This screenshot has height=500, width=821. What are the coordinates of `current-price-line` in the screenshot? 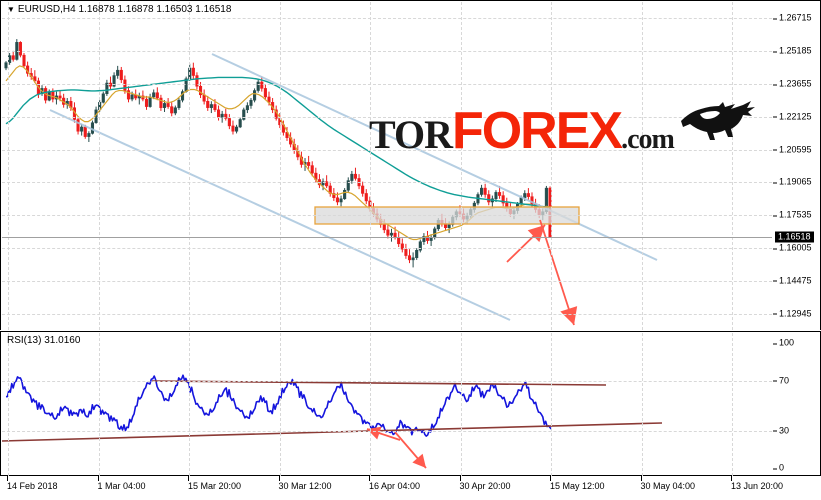 It's located at (387, 237).